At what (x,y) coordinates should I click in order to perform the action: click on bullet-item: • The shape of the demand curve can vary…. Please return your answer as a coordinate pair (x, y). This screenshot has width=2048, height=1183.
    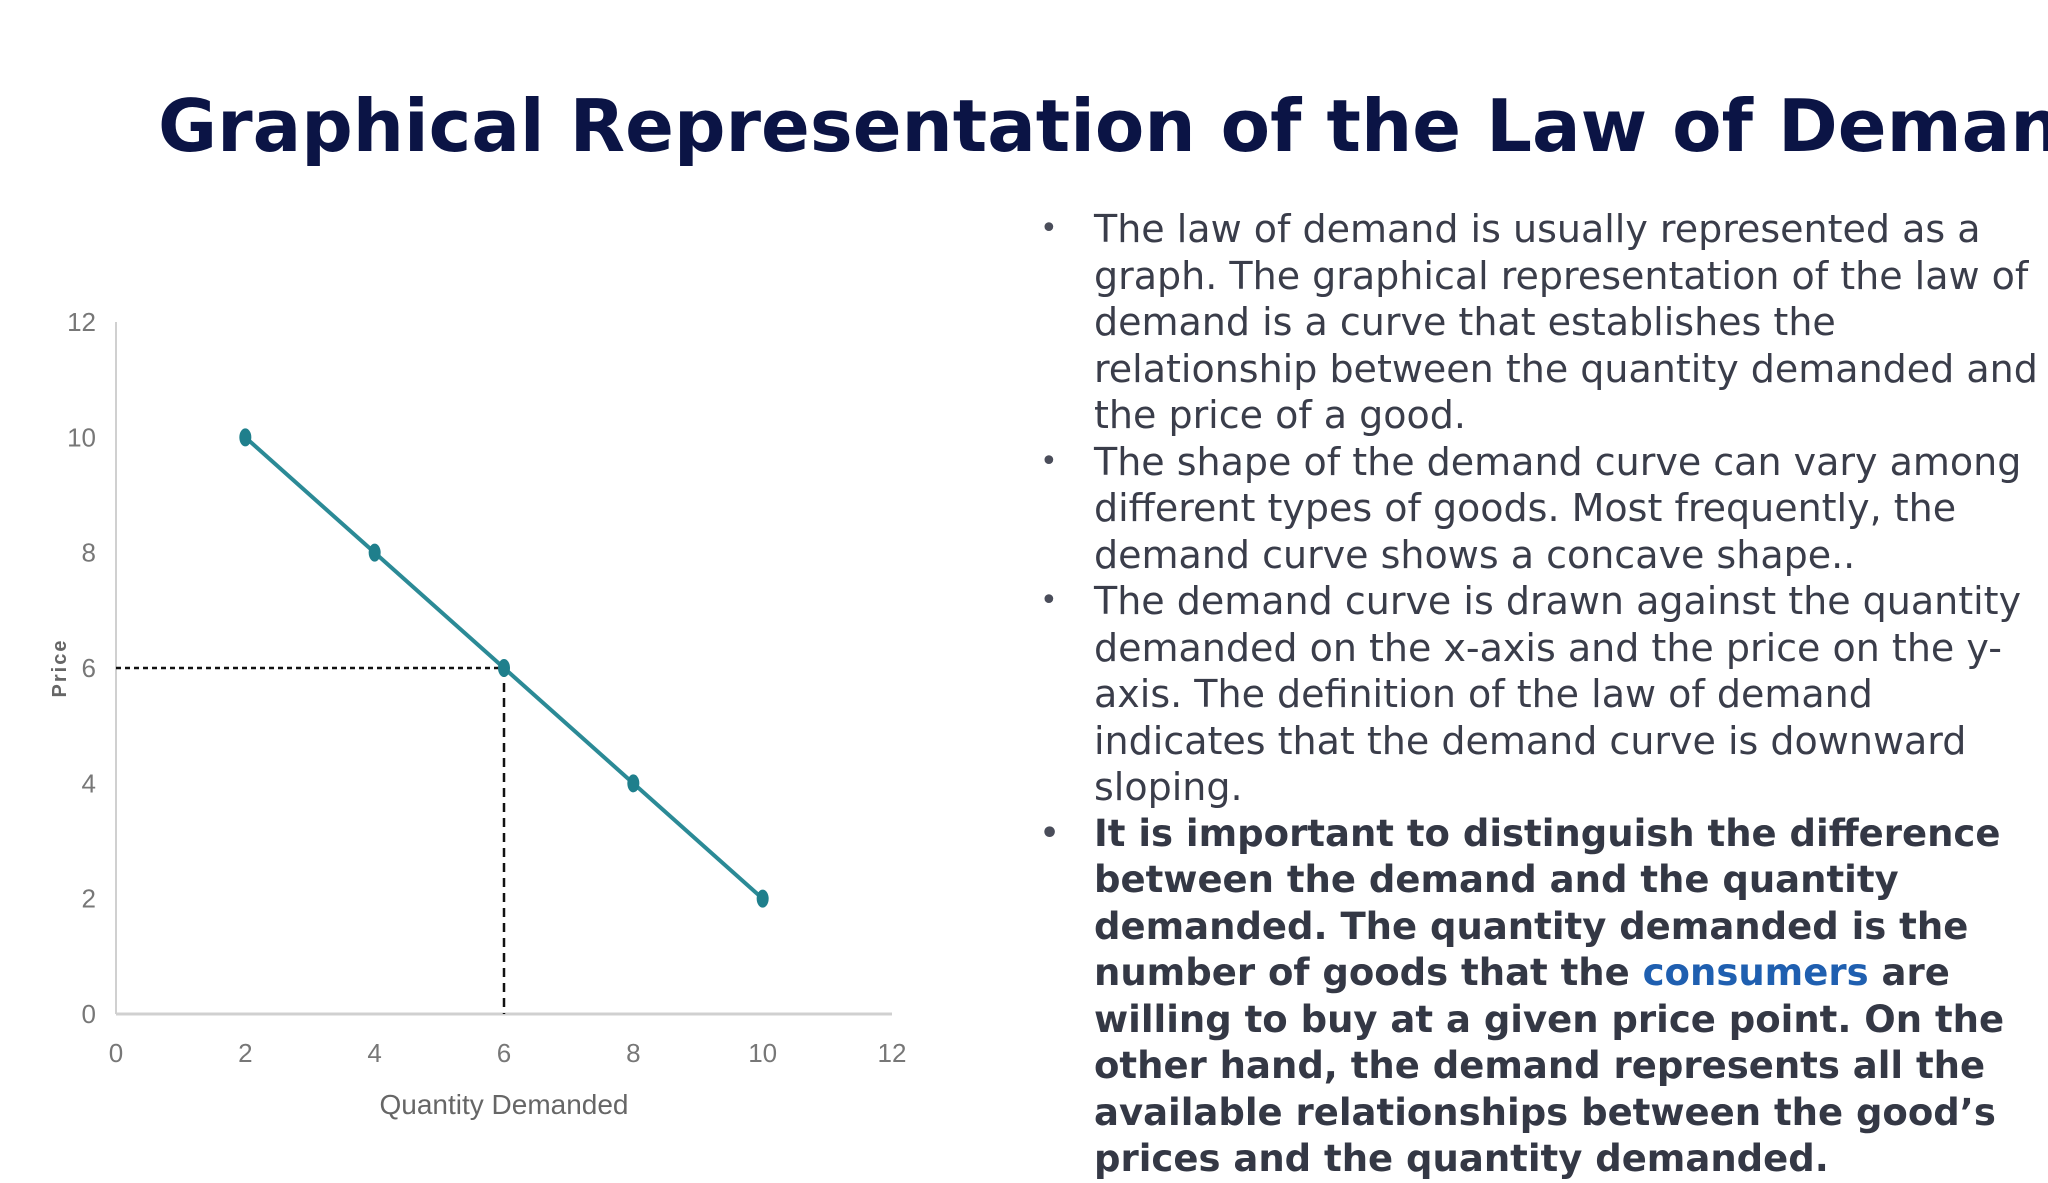
    Looking at the image, I should click on (1540, 509).